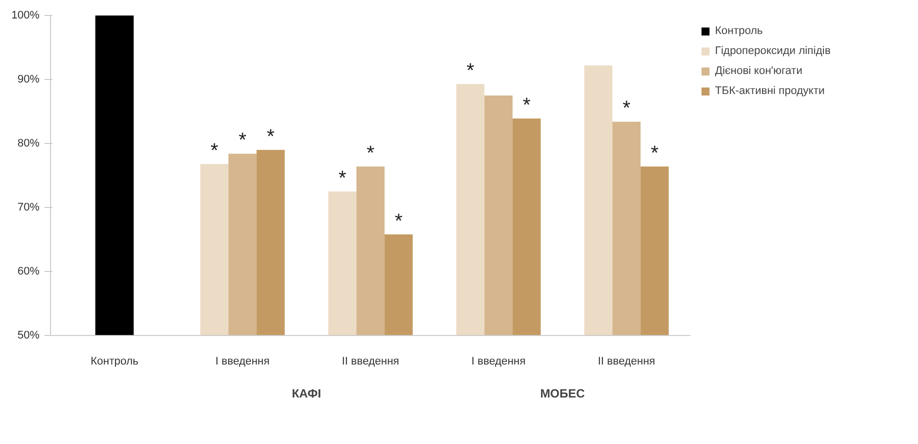 This screenshot has width=918, height=444. What do you see at coordinates (28, 80) in the screenshot?
I see `y-tick-label: 90%` at bounding box center [28, 80].